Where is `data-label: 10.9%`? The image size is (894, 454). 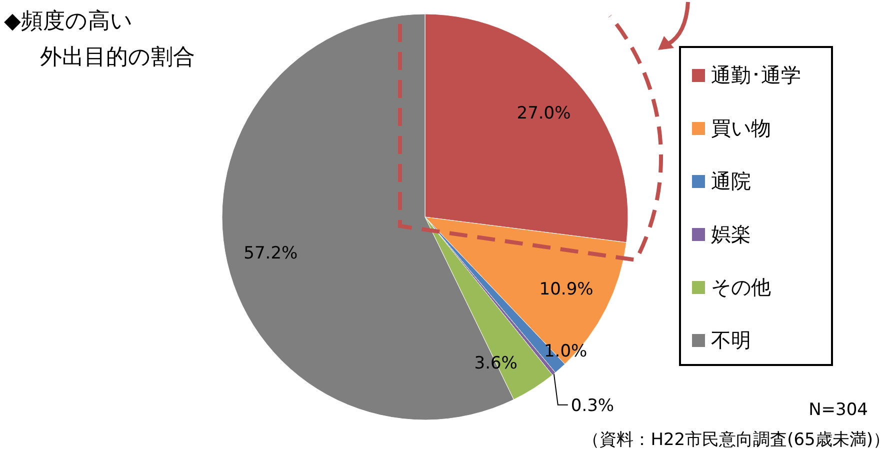
data-label: 10.9% is located at coordinates (566, 289).